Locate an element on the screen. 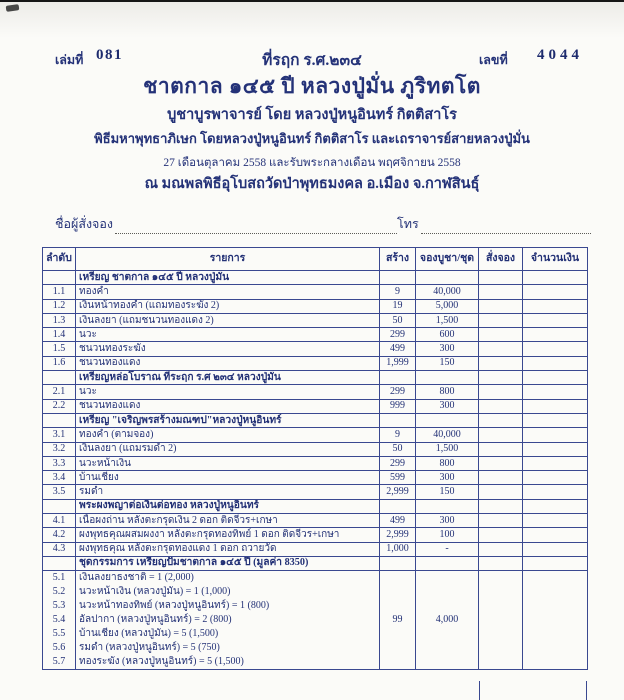 This screenshot has width=624, height=700. section-title-cell: เหรียญ ชาตกาล ๑๔๕ ปี หลวงปู่มั่น is located at coordinates (227, 277).